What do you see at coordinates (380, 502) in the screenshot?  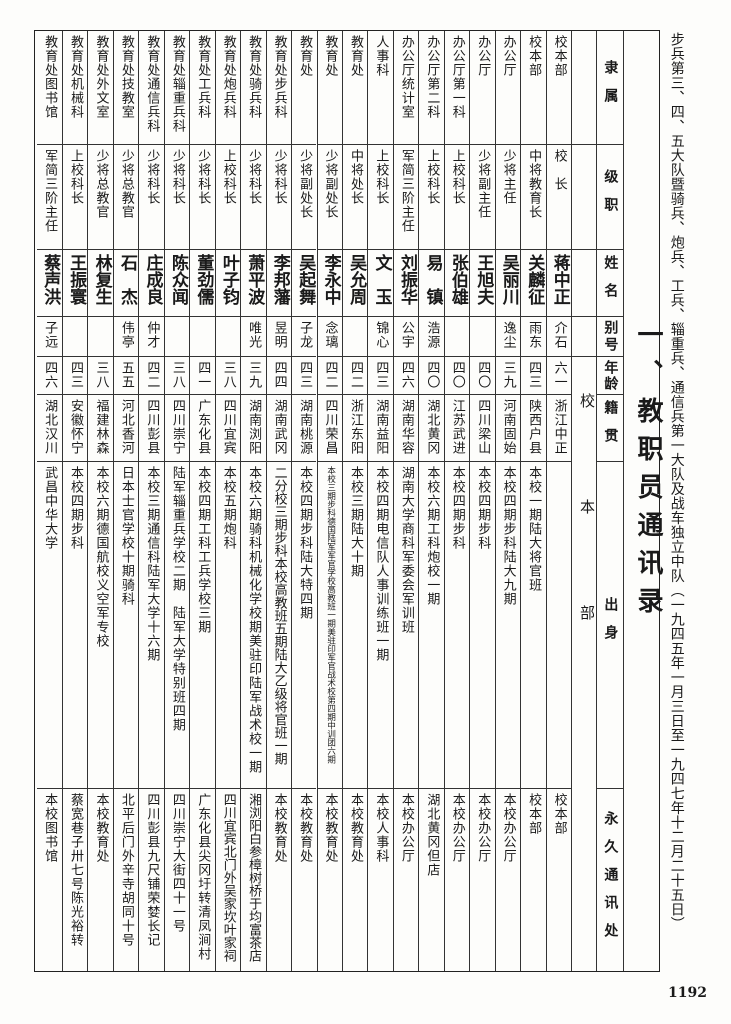 I see `staff-record-column: 人事科 上校科长文 玉锦心 四三 湖南益阳 本校四期电信队人事训练班一期 本校人事科` at bounding box center [380, 502].